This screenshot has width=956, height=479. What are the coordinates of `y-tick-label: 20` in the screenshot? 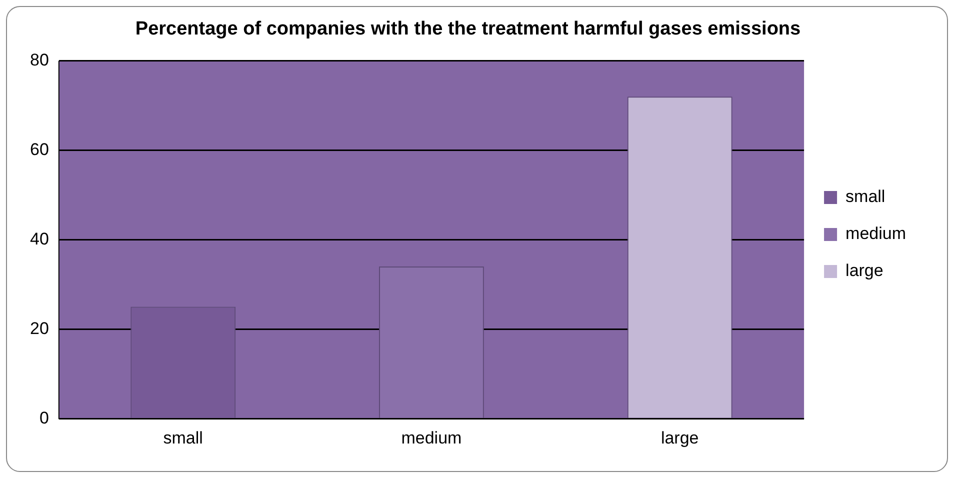 It's located at (39, 328).